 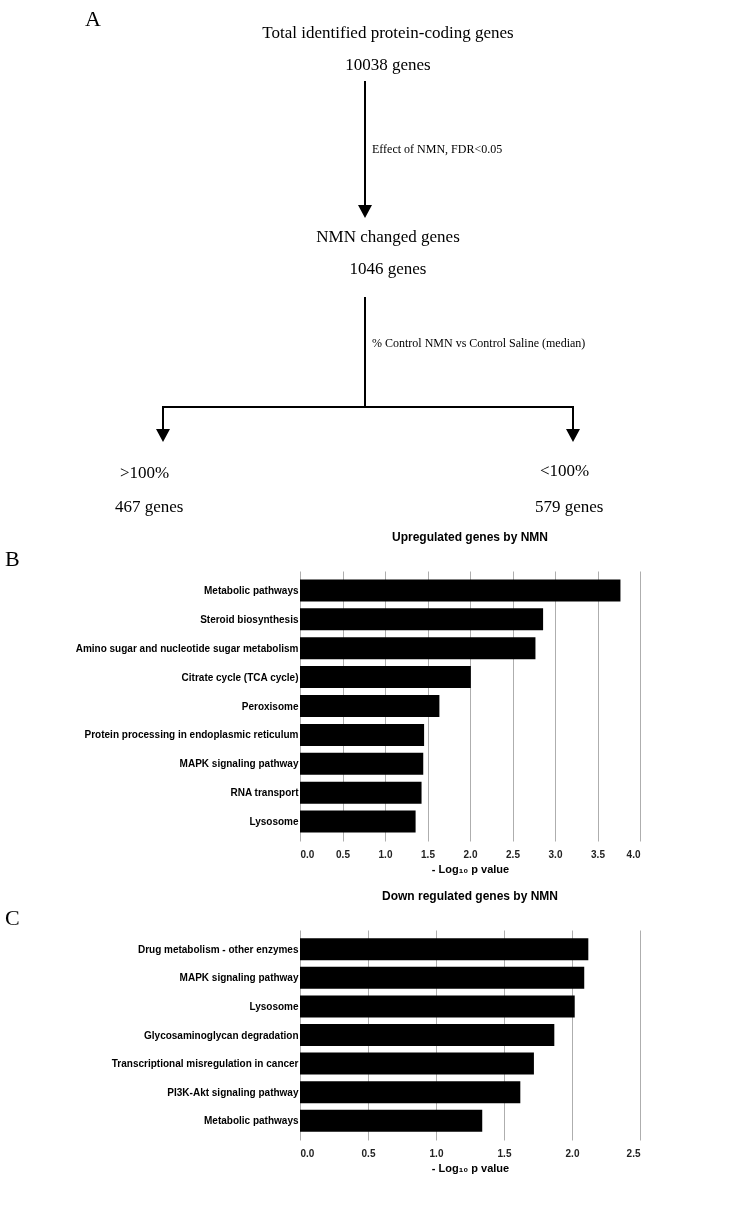 I want to click on y-tick-label: Transcriptional misregulation in cancer, so click(x=205, y=1064).